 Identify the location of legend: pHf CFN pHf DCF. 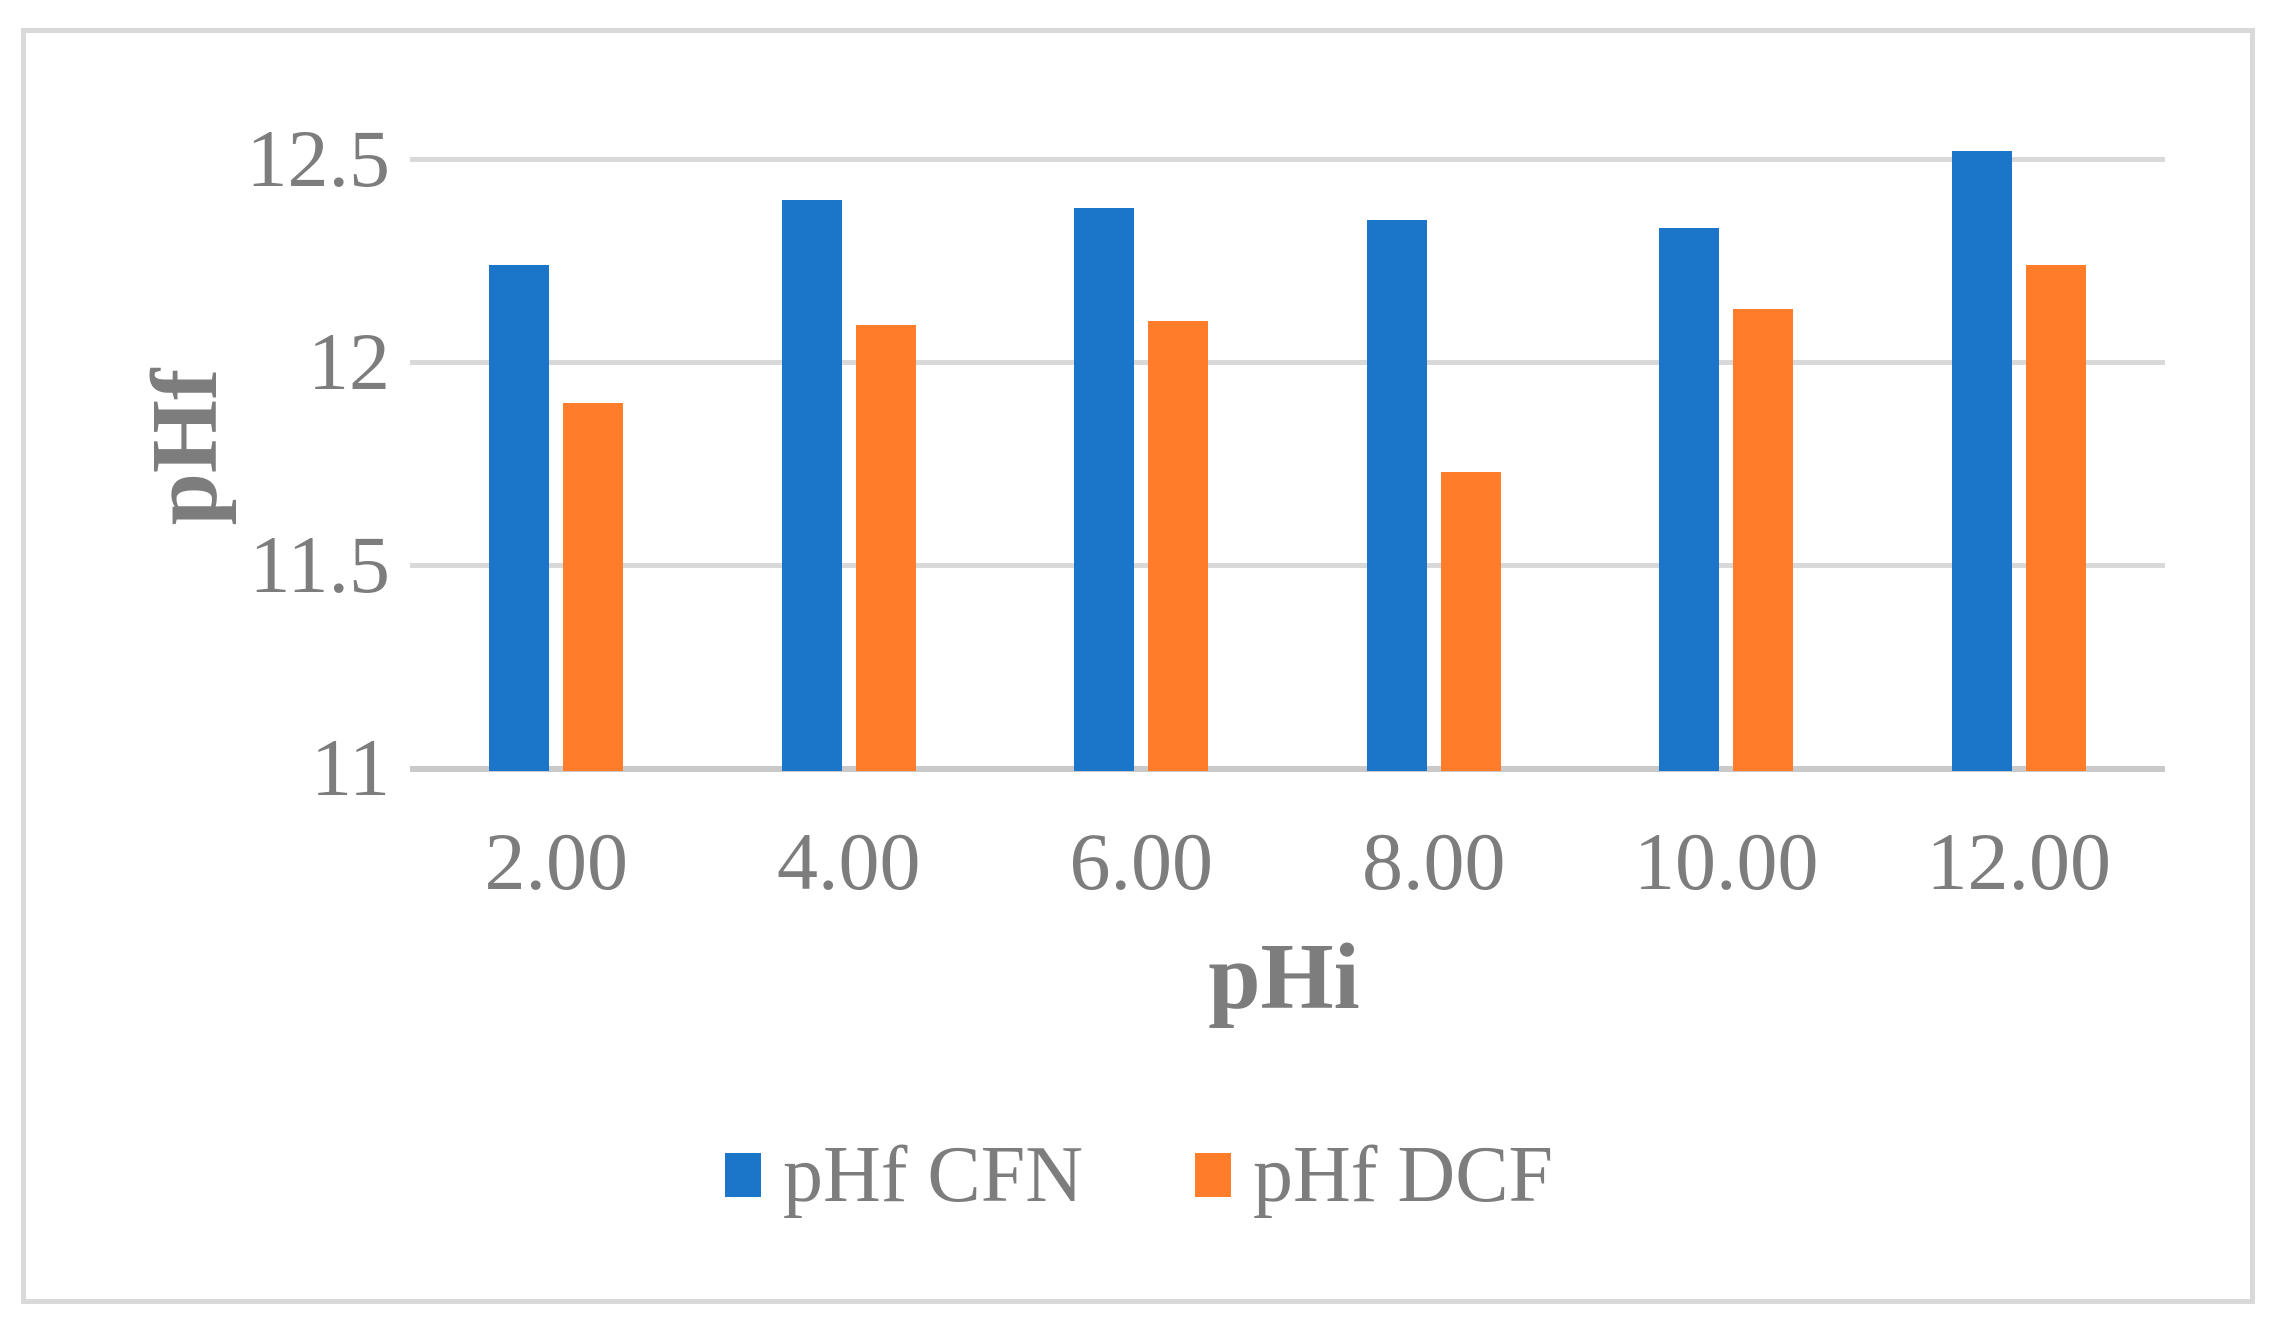
(1139, 1175).